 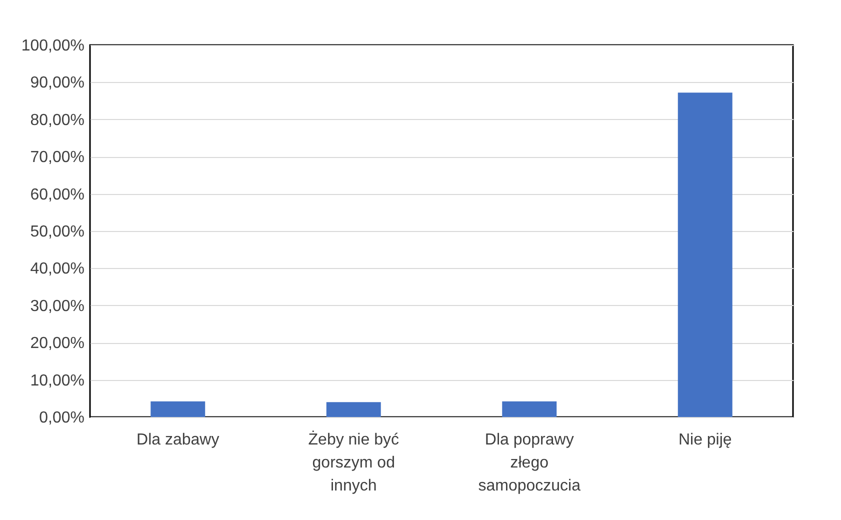 I want to click on y-tick-label: 20,00%, so click(x=57, y=343).